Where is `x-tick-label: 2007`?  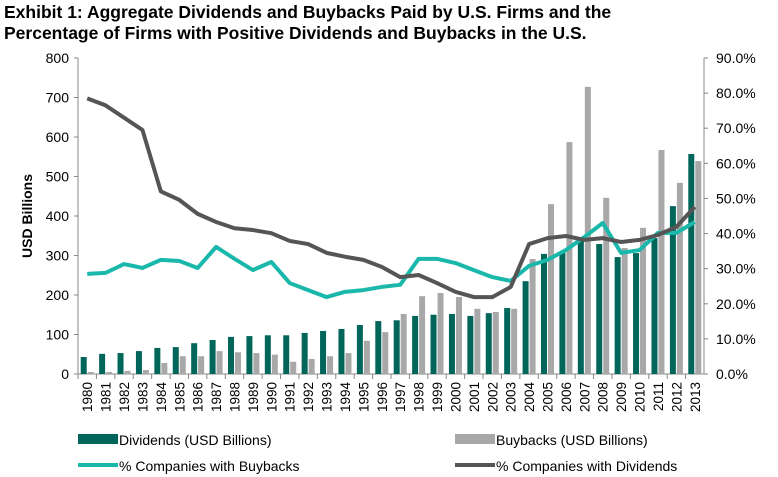
x-tick-label: 2007 is located at coordinates (584, 397).